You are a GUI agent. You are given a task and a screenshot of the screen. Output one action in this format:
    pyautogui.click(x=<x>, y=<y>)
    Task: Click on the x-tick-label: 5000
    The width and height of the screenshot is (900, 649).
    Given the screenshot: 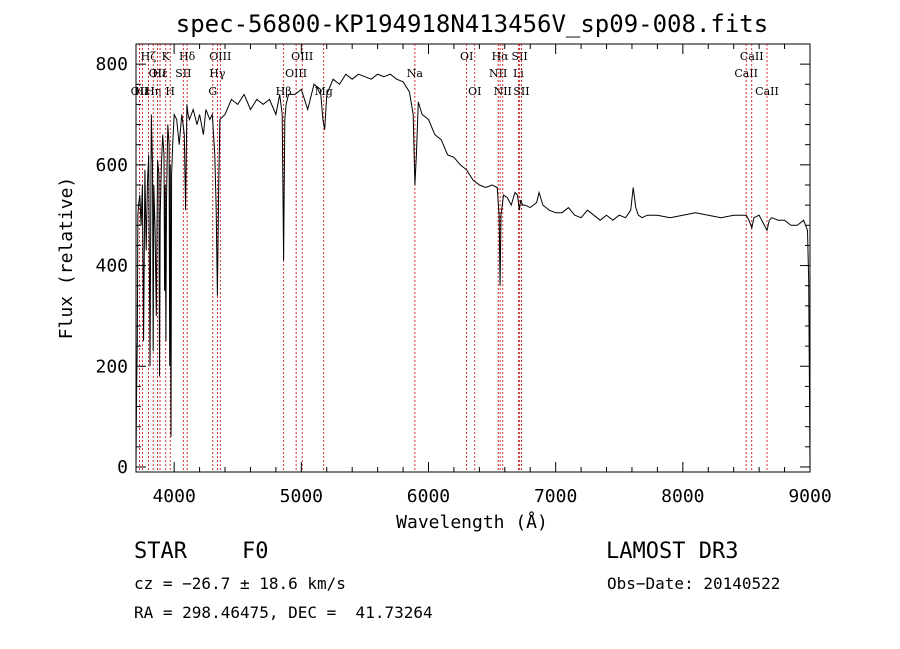 What is the action you would take?
    pyautogui.click(x=301, y=496)
    